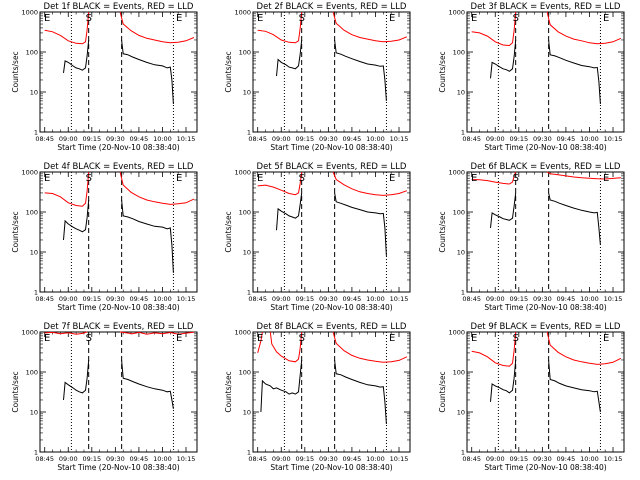  Describe the element at coordinates (119, 167) in the screenshot. I see `panel-title: Det 4f BLACK = Events, RED = LLD` at that location.